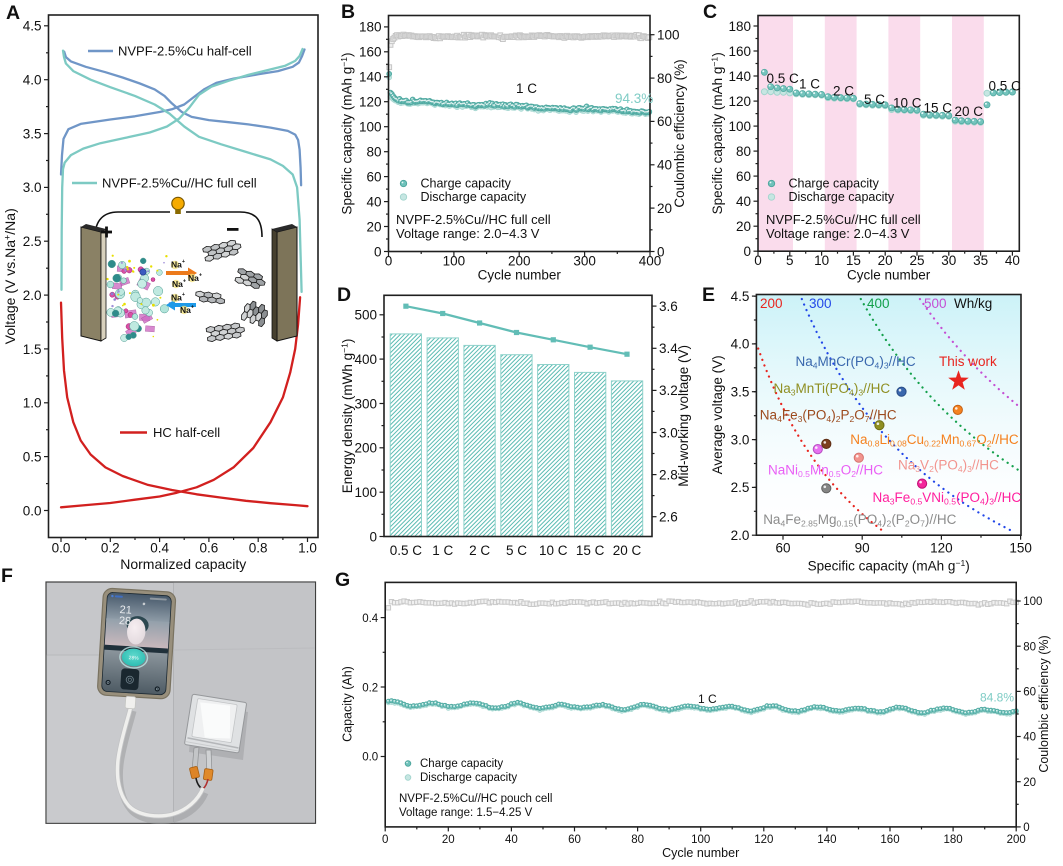  What do you see at coordinates (953, 840) in the screenshot?
I see `svg-text: 180` at bounding box center [953, 840].